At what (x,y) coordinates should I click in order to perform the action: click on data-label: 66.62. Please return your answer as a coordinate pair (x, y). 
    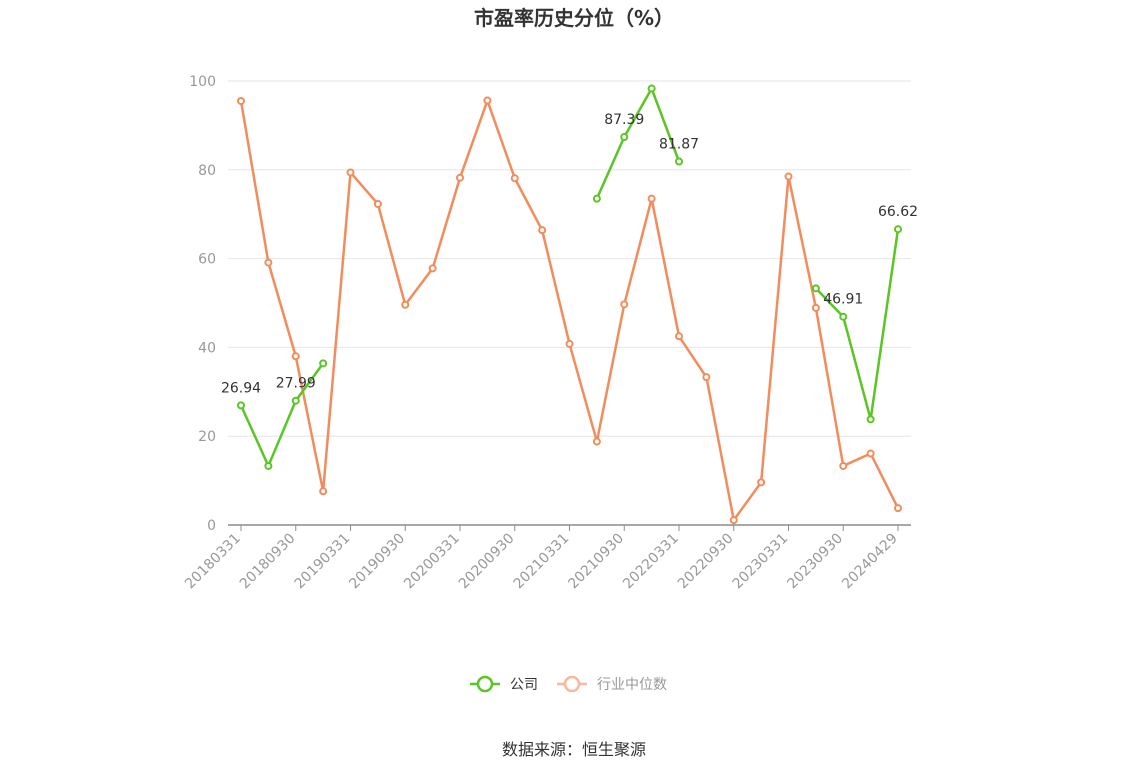
    Looking at the image, I should click on (898, 212).